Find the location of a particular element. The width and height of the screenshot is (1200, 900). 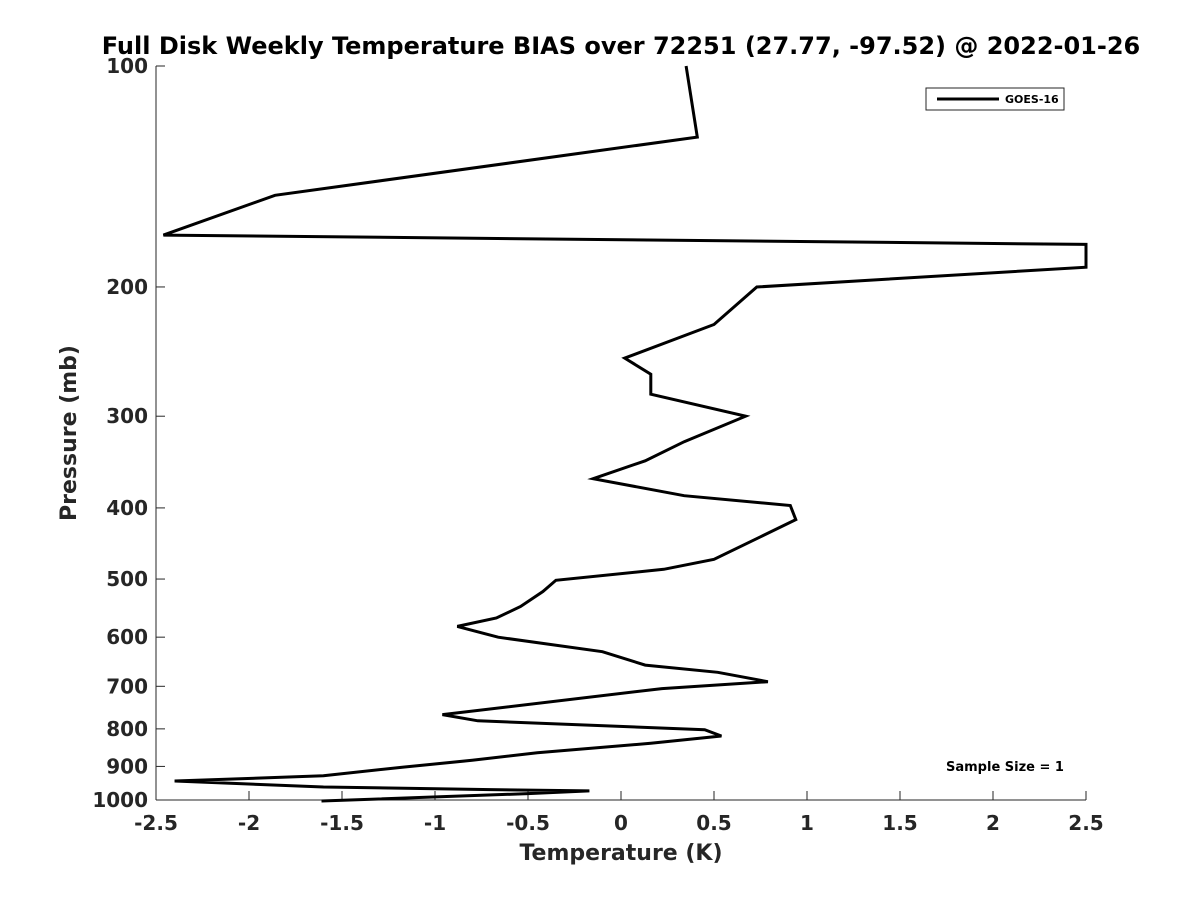

x-tick-label: -2 is located at coordinates (249, 823).